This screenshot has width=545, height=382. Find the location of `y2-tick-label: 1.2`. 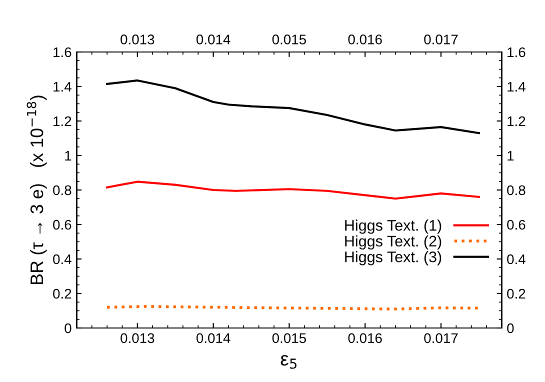

y2-tick-label: 1.2 is located at coordinates (517, 121).